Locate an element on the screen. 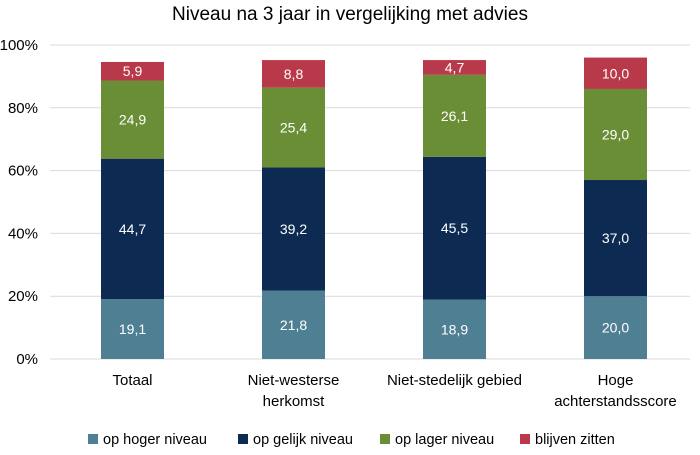 This screenshot has height=455, width=700. y-tick-label: 60% is located at coordinates (23, 171).